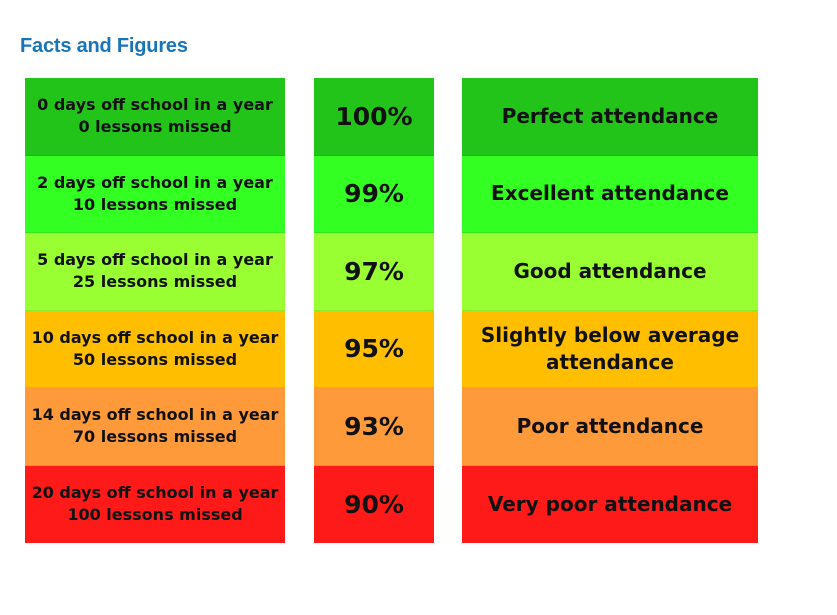  I want to click on lessons-missed-text: 10 lessons missed, so click(155, 204).